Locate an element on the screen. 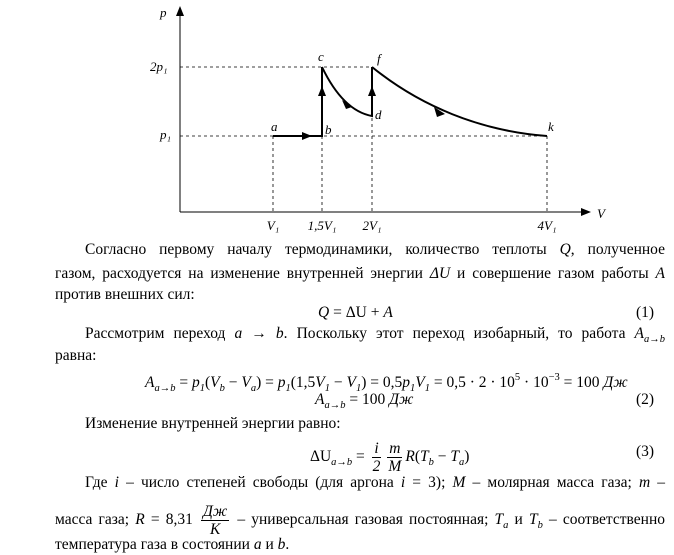 This screenshot has width=674, height=555. axis-label: V is located at coordinates (602, 213).